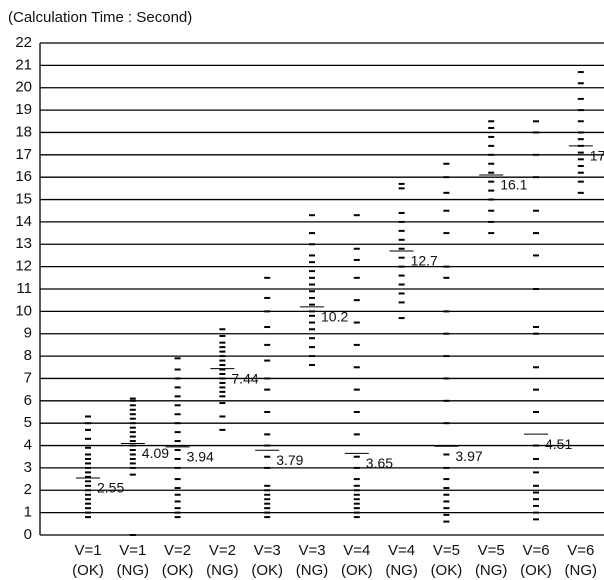  Describe the element at coordinates (23, 154) in the screenshot. I see `y-tick-label: 17` at that location.